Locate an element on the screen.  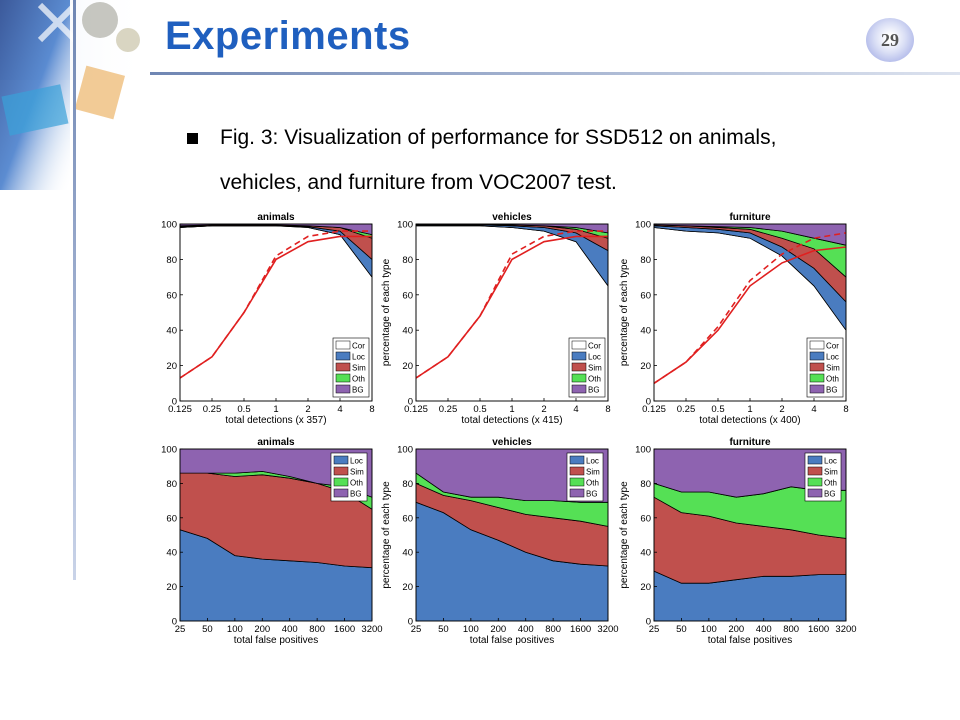
x-tick-label: 800 is located at coordinates (791, 629).